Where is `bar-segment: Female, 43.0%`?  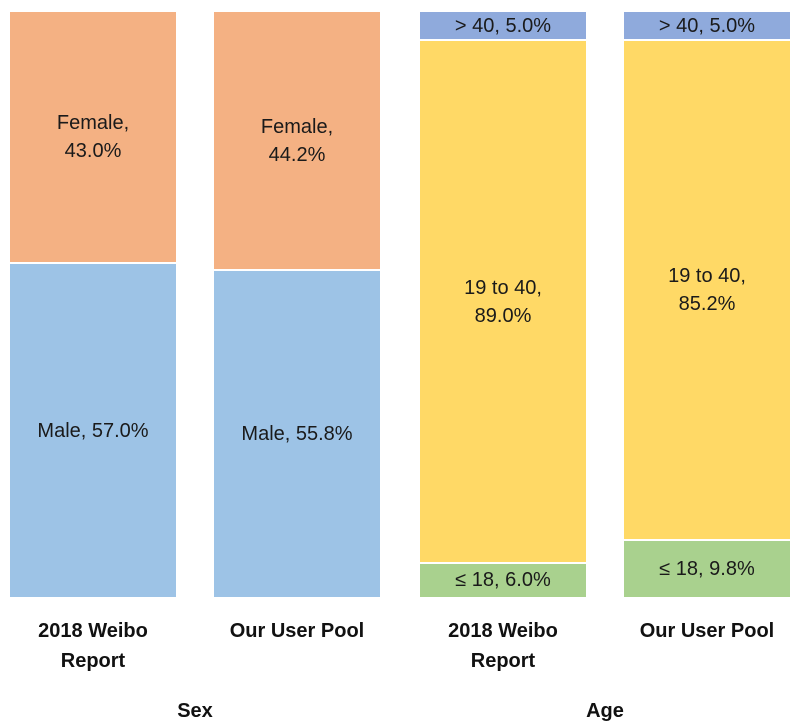 bar-segment: Female, 43.0% is located at coordinates (93, 136).